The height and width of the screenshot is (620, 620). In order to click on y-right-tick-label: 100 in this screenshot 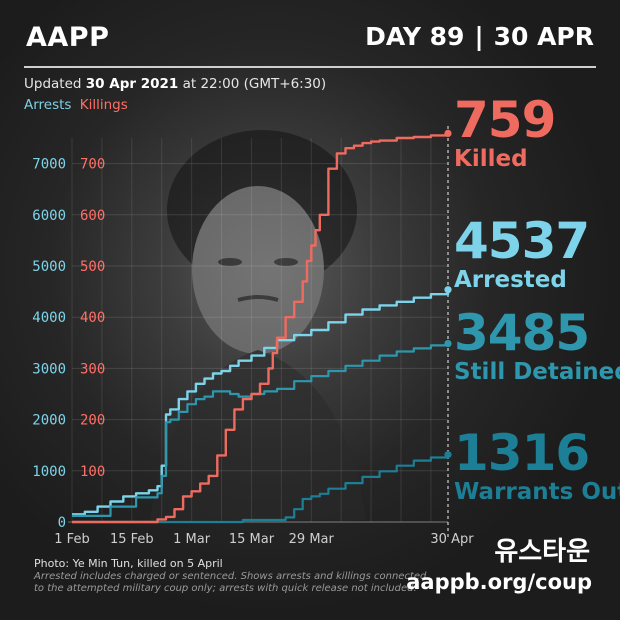, I will do `click(92, 472)`.